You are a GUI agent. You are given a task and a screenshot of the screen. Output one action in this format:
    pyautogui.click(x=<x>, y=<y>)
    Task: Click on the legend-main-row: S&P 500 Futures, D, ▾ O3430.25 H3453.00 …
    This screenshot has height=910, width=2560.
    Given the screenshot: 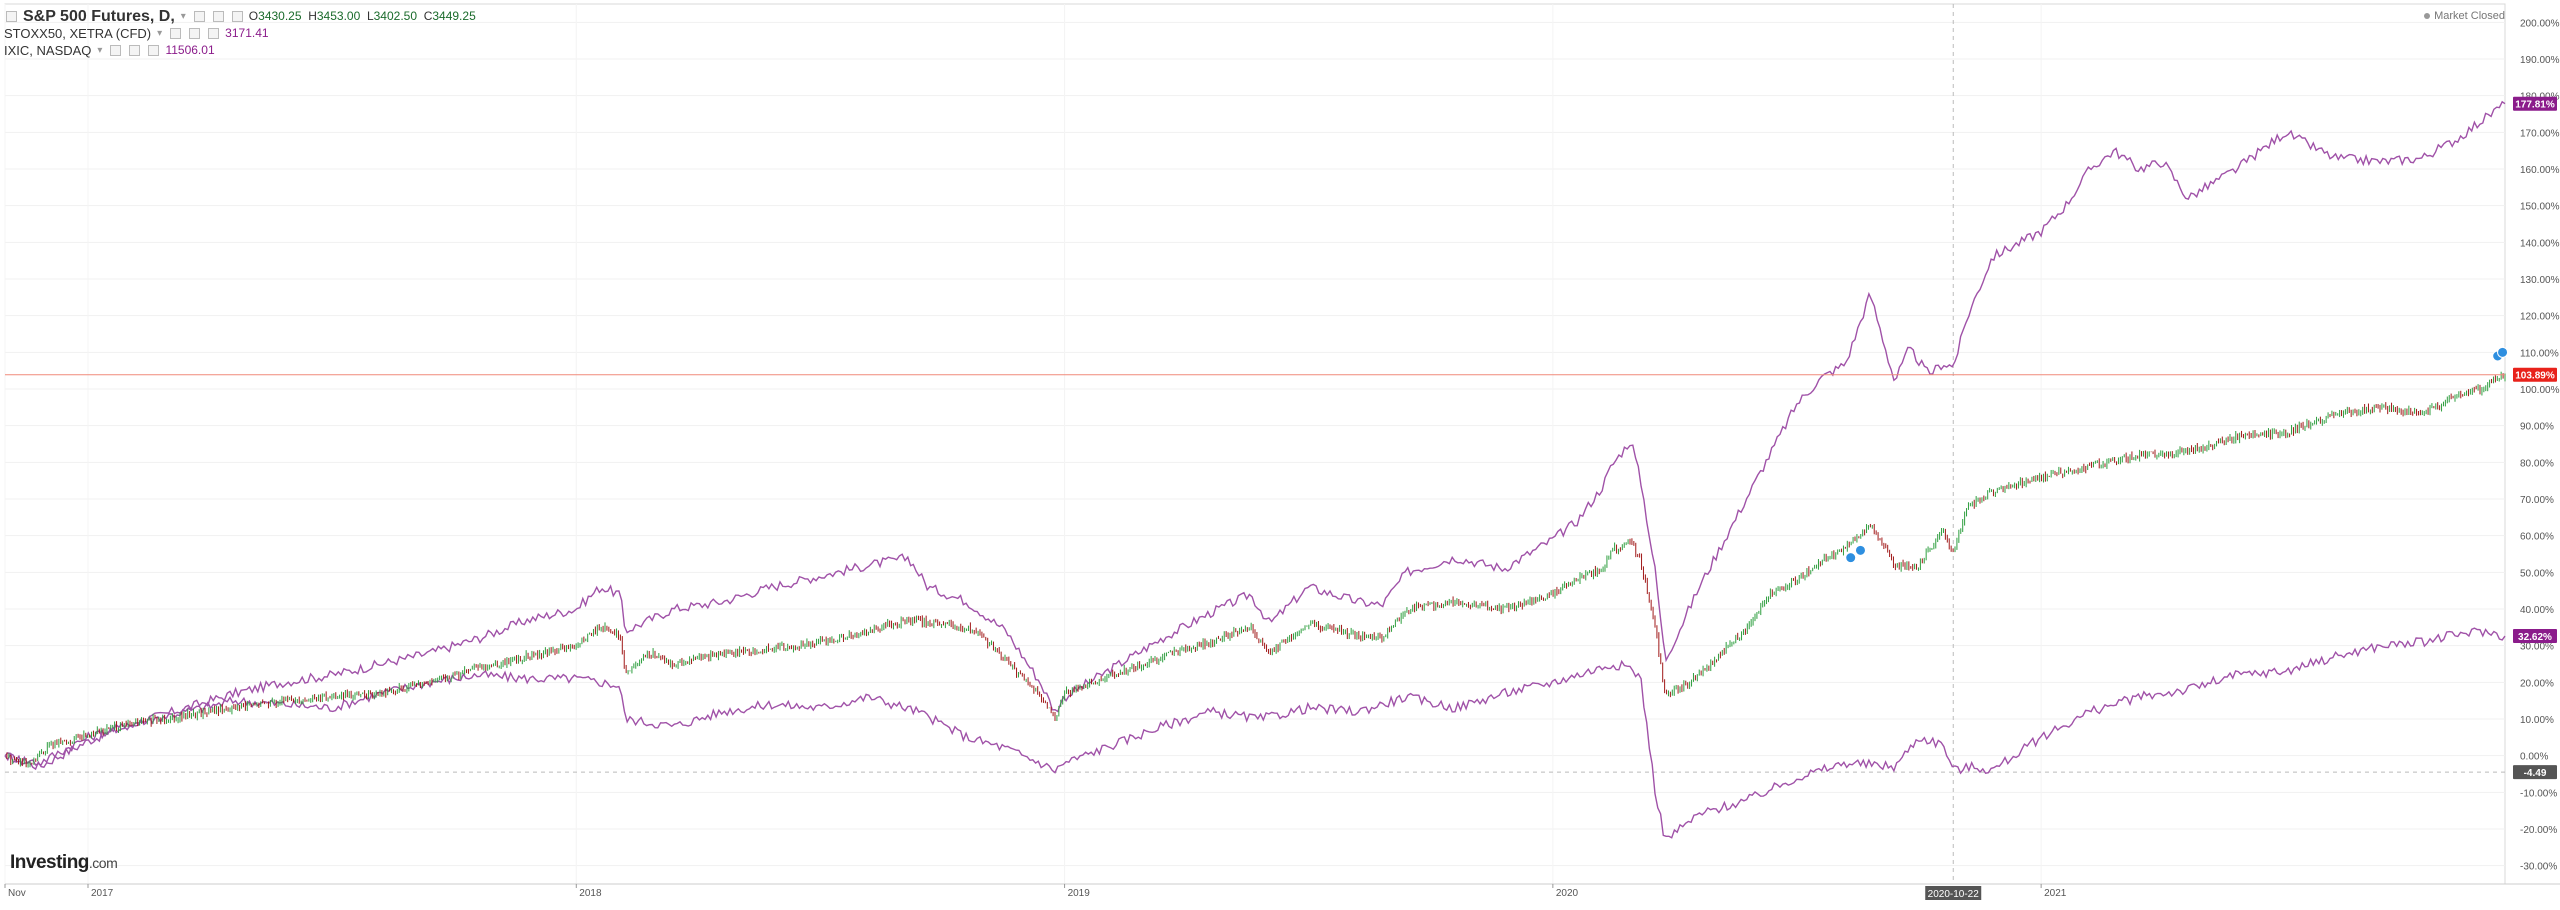 What is the action you would take?
    pyautogui.click(x=240, y=16)
    